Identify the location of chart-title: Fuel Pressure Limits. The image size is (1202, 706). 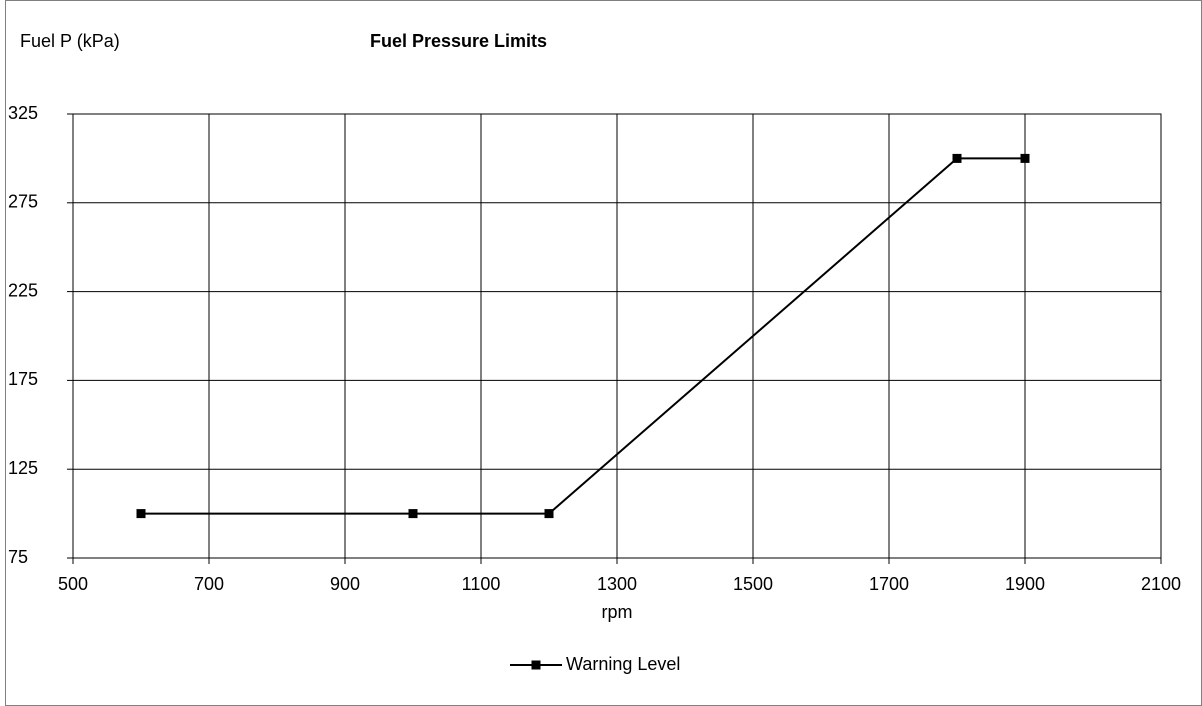
(458, 41).